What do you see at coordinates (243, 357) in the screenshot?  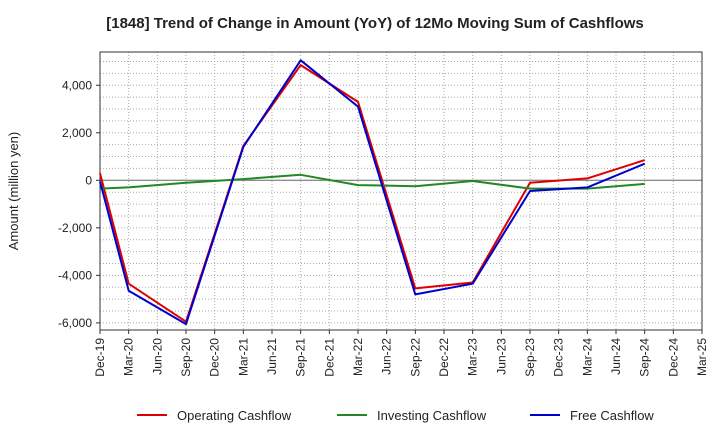 I see `x-tick-label: Mar-21` at bounding box center [243, 357].